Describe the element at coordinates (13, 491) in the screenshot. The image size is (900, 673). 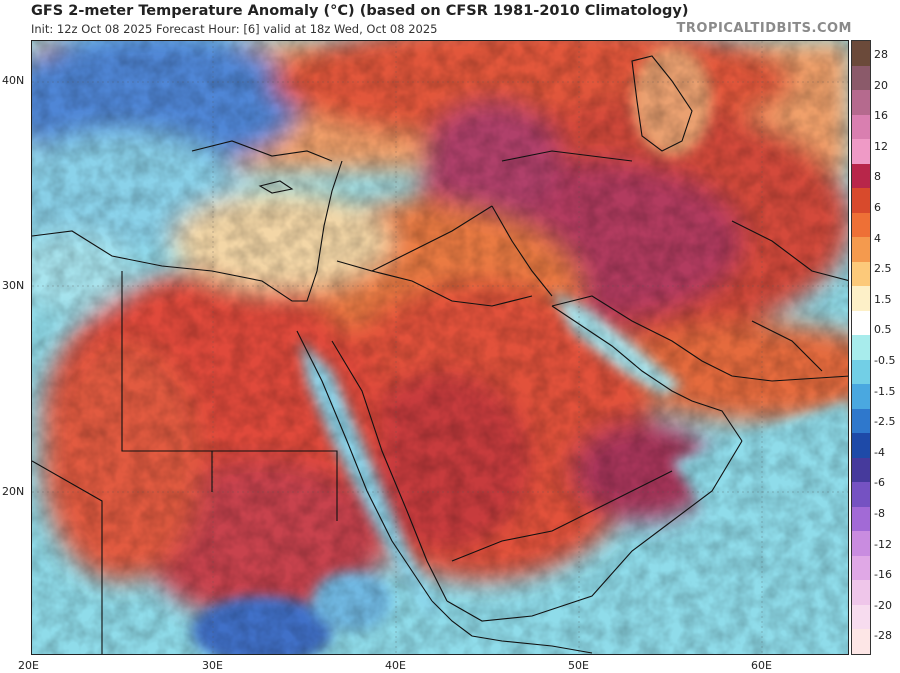
I see `lat-label-20n: 20N` at that location.